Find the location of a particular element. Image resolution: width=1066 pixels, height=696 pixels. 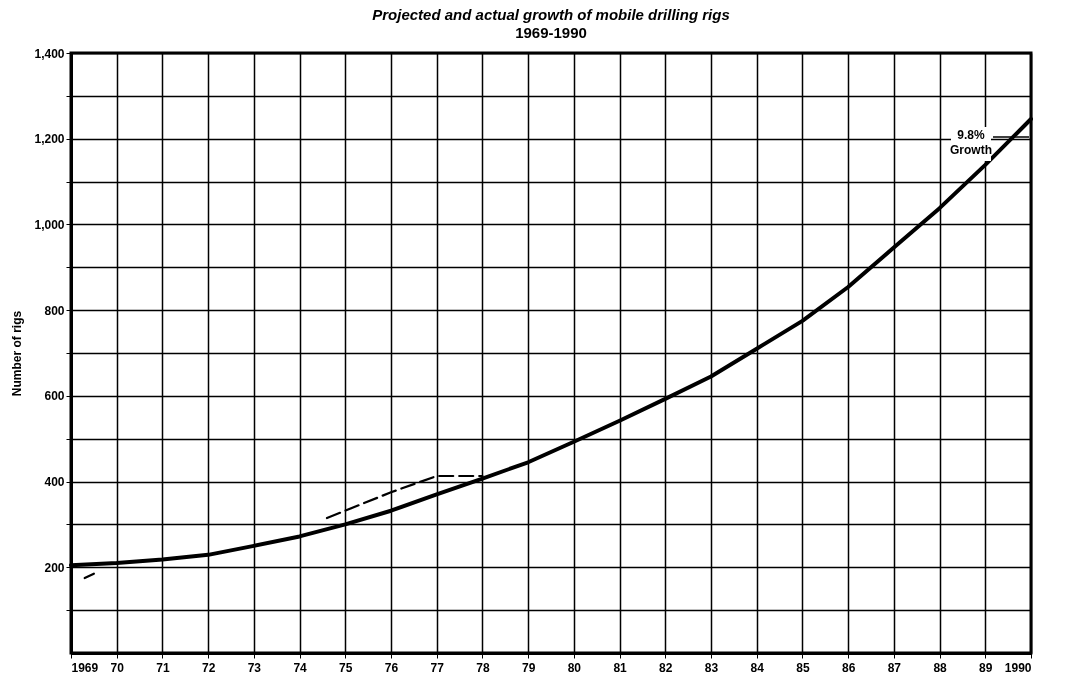

x-tick-label: 78 is located at coordinates (483, 667).